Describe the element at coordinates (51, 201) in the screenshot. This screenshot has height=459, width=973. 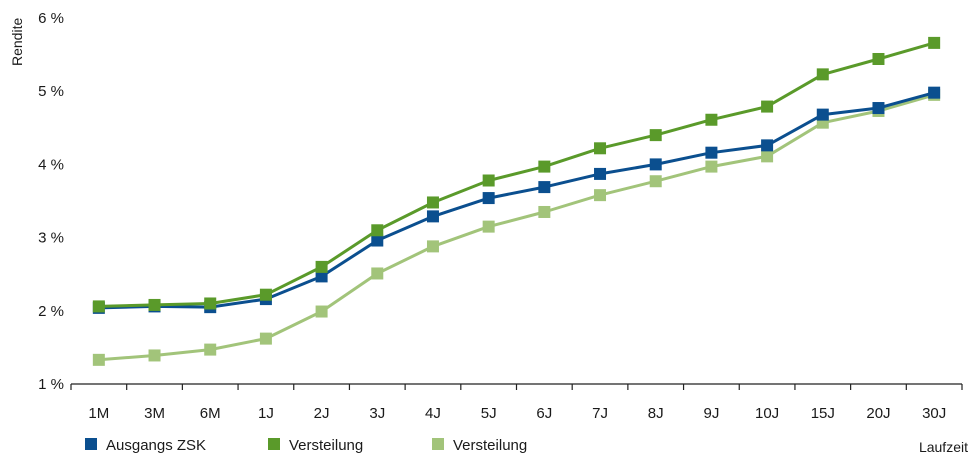
I see `y-axis: 1 % 2 % 3 % 4 % 5 % 6 %` at that location.